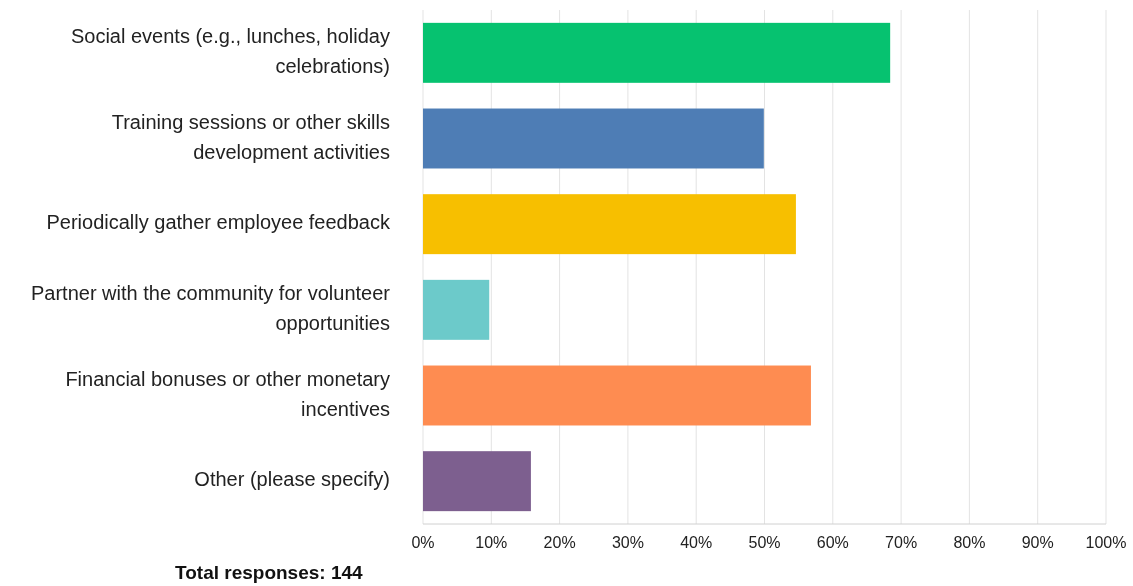  Describe the element at coordinates (269, 572) in the screenshot. I see `text: Total responses: 144` at that location.